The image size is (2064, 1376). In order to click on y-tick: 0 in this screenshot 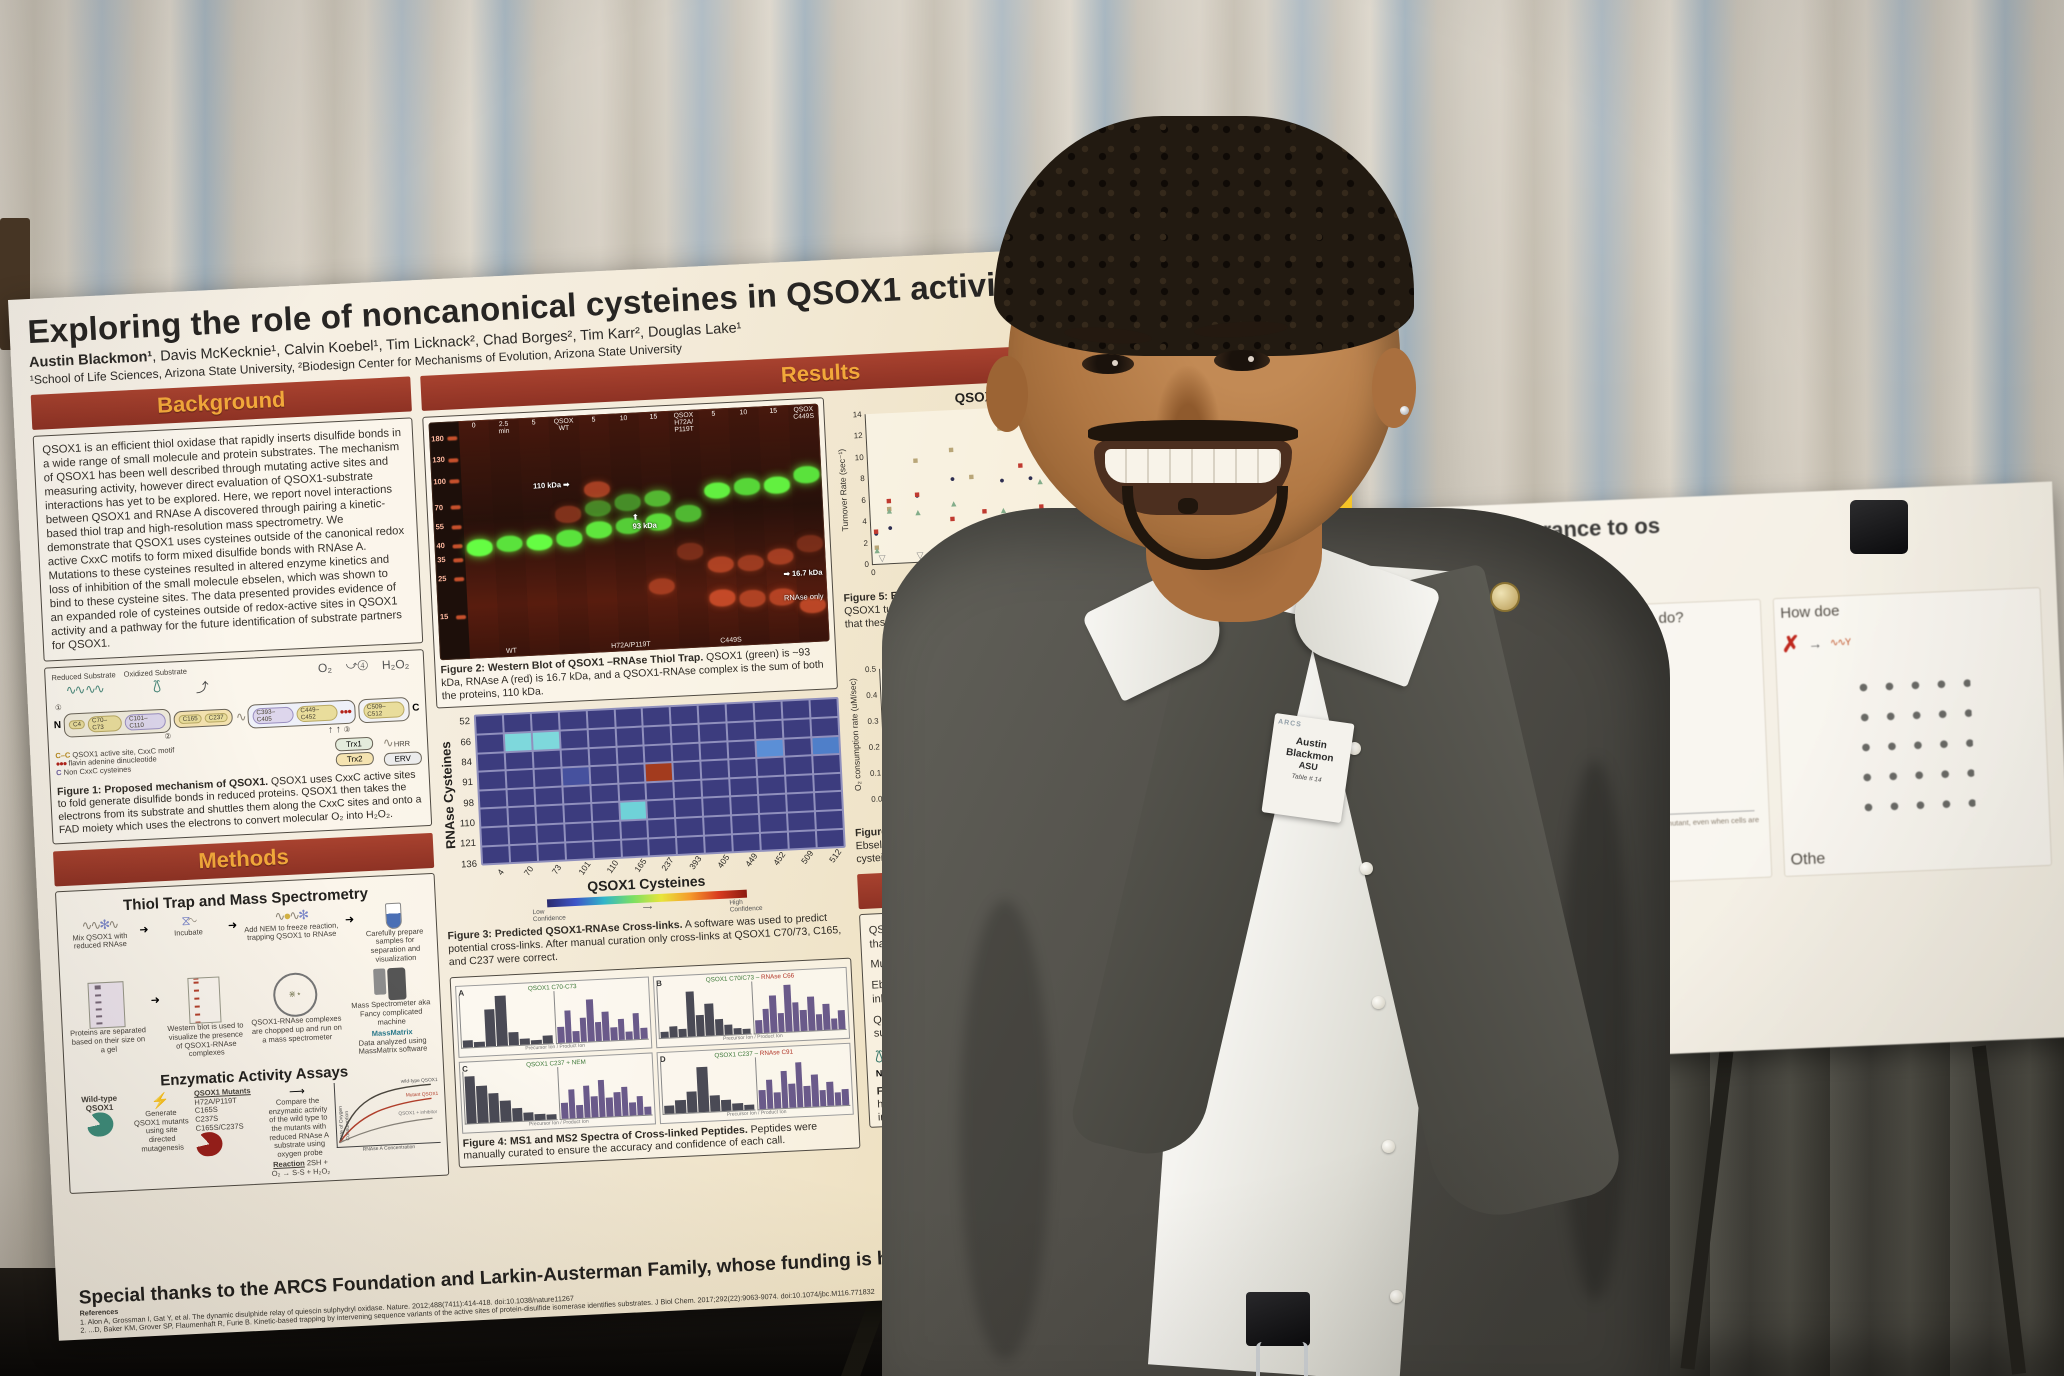, I will do `click(867, 564)`.